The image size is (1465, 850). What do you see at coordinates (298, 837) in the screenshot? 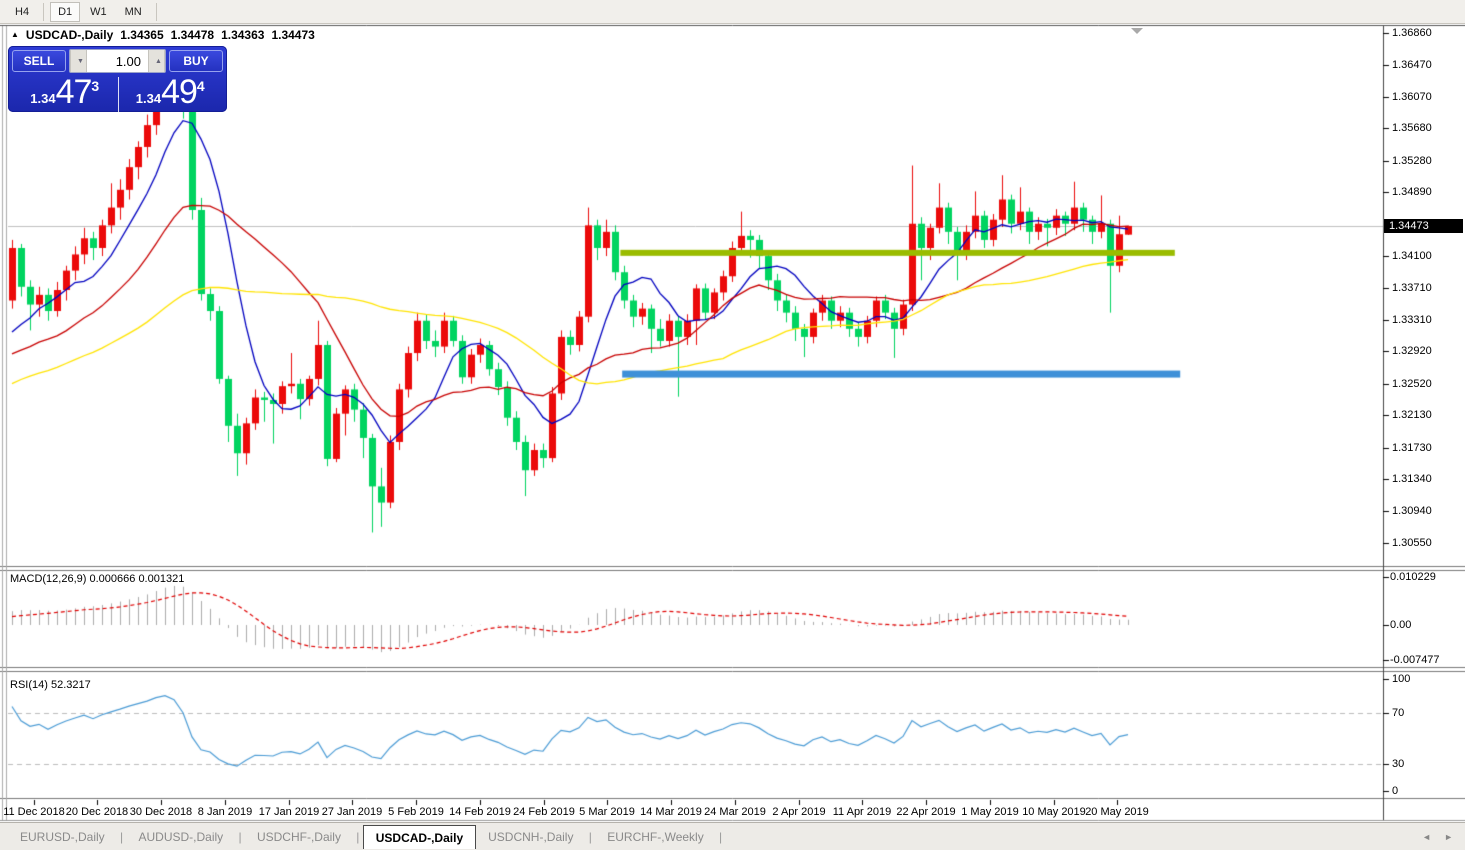
I see `chart-tab-usdchf: USDCHF-,Daily` at bounding box center [298, 837].